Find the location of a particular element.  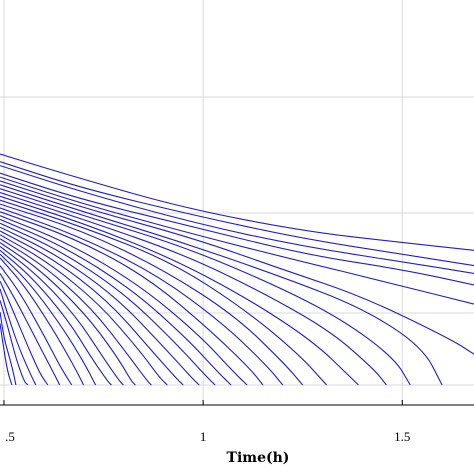

x-tick-label-0: .5 is located at coordinates (10, 436).